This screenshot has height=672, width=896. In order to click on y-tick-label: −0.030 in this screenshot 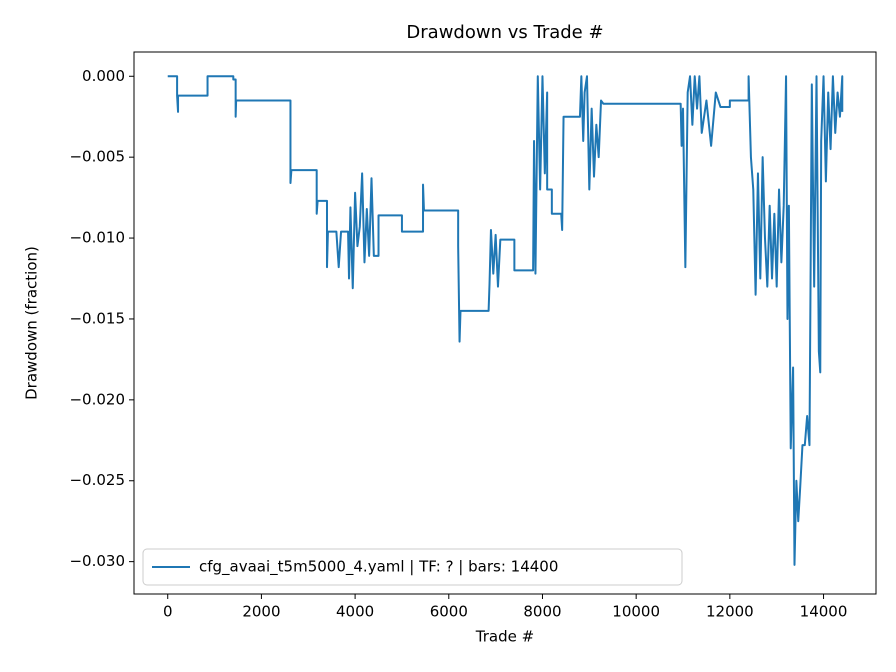, I will do `click(97, 561)`.